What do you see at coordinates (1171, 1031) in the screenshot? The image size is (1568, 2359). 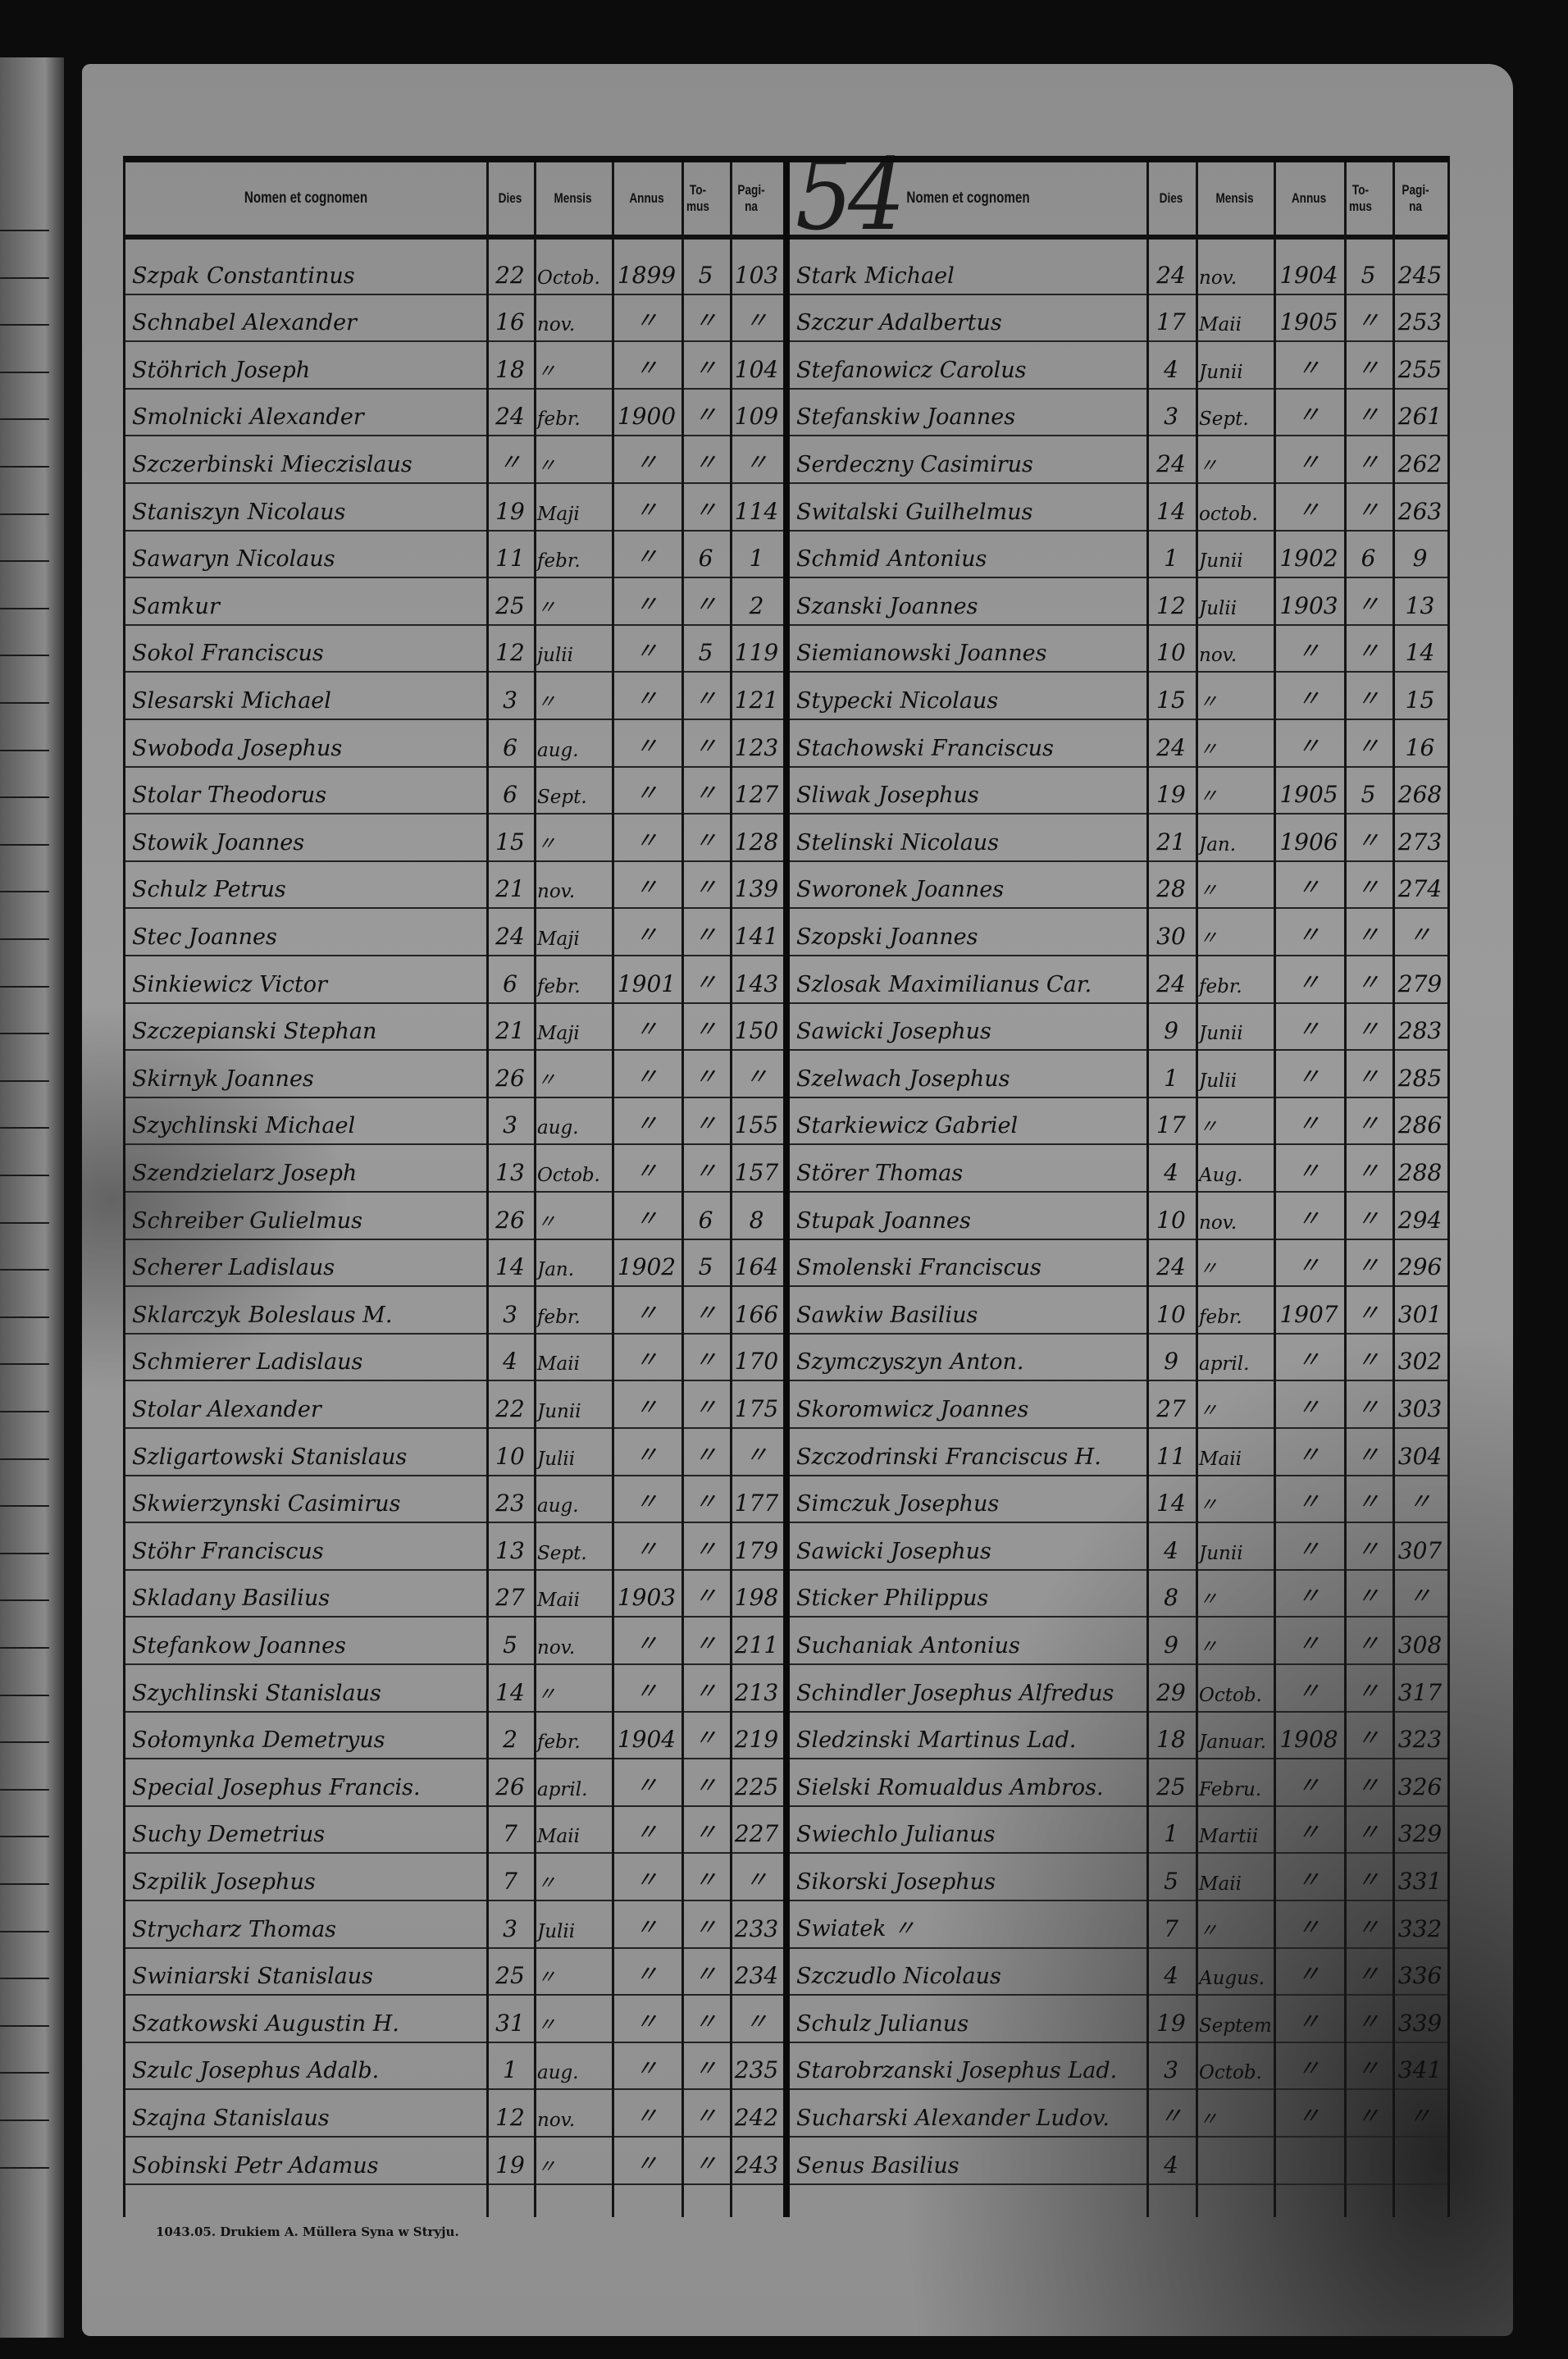 I see `right-dies-cell: 9` at bounding box center [1171, 1031].